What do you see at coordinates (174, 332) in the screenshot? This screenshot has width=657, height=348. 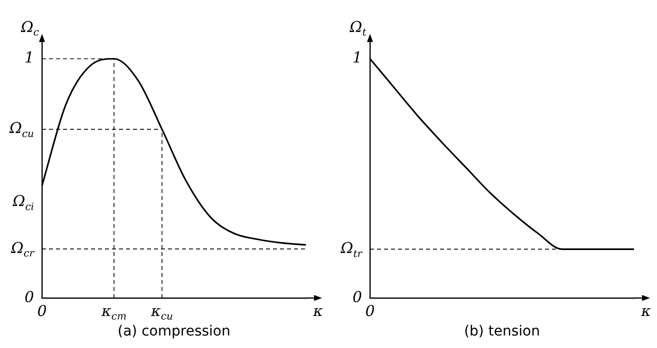 I see `text: (a) compression` at bounding box center [174, 332].